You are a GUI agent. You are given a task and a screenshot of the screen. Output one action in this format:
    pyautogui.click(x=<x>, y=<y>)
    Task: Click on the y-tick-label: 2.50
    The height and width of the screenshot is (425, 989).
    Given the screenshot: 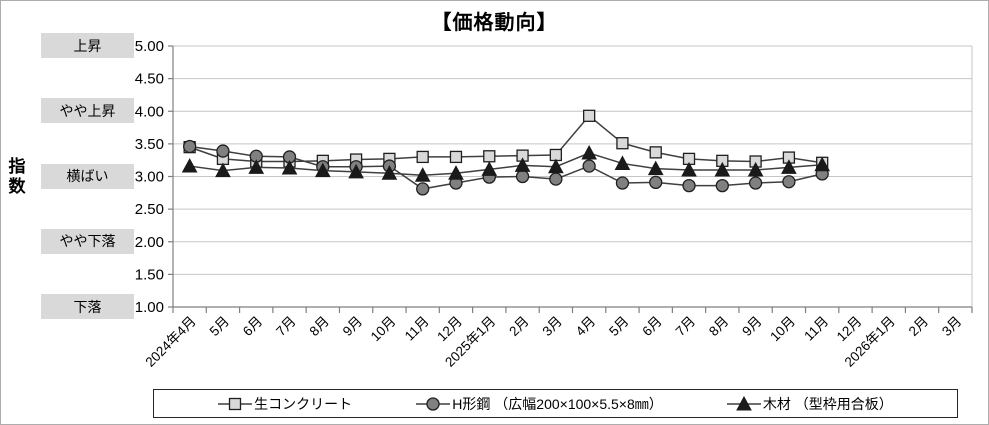 What is the action you would take?
    pyautogui.click(x=149, y=209)
    